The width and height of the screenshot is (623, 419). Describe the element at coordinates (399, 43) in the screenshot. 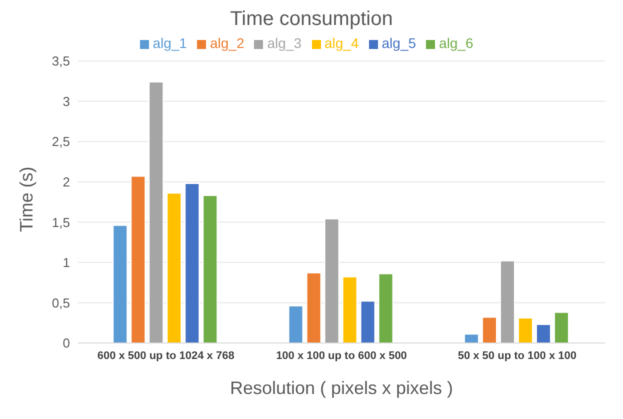

I see `legend-label: alg_5` at that location.